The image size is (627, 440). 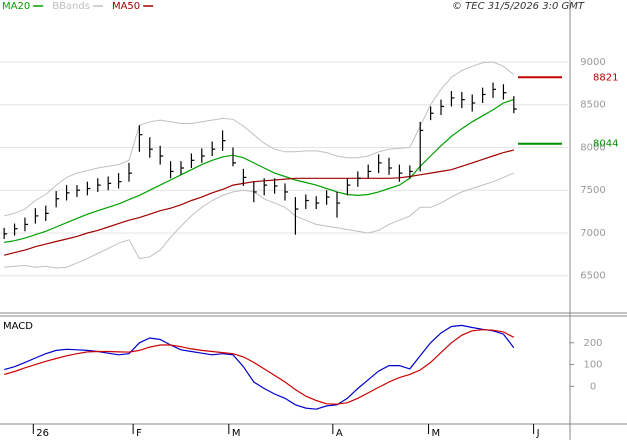 I want to click on y-tick-label: 7500, so click(x=592, y=190).